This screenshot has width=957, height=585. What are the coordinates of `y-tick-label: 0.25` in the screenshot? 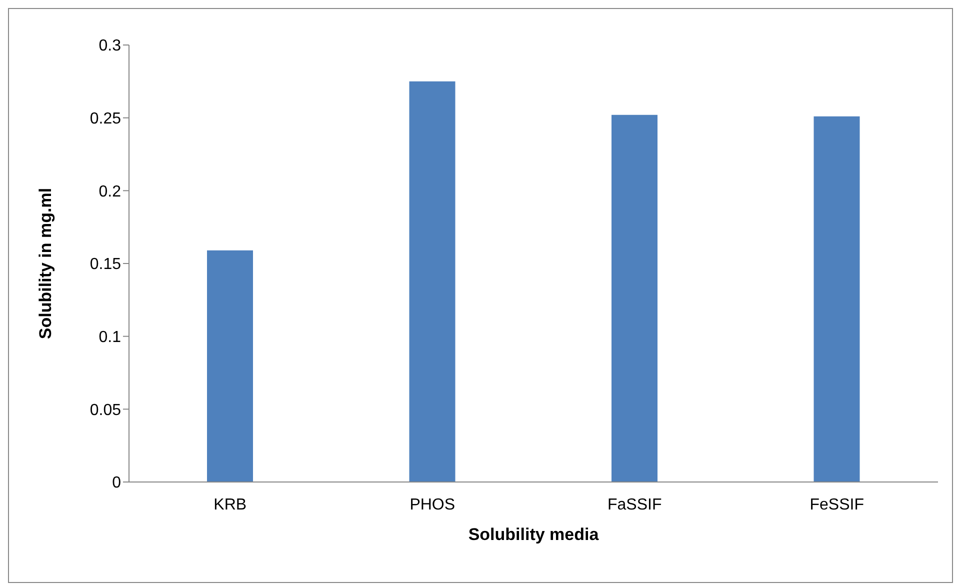 It's located at (106, 119).